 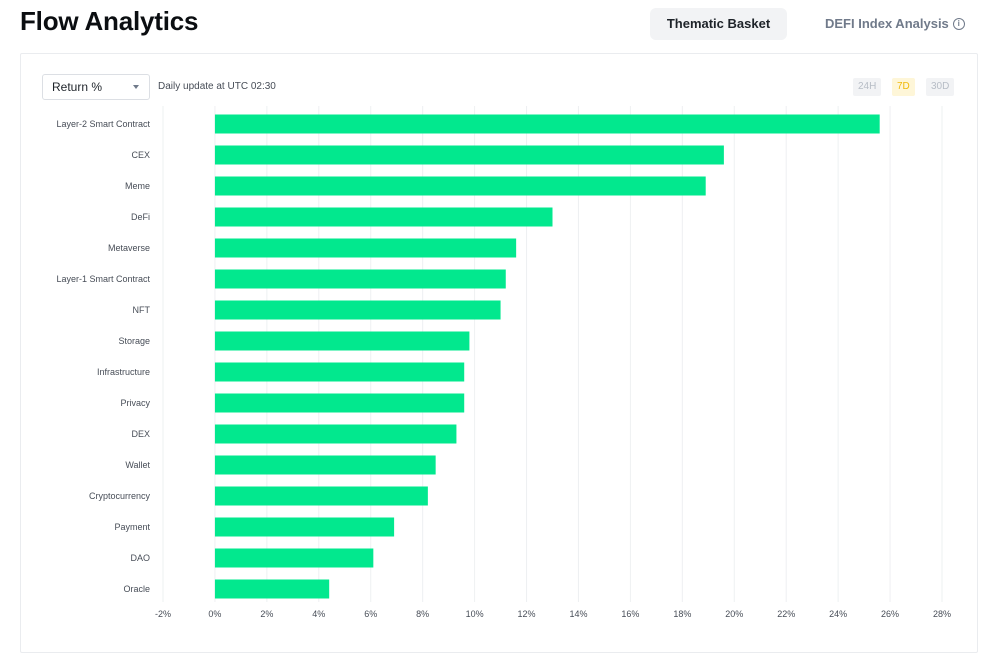 What do you see at coordinates (140, 155) in the screenshot?
I see `category-label: CEX` at bounding box center [140, 155].